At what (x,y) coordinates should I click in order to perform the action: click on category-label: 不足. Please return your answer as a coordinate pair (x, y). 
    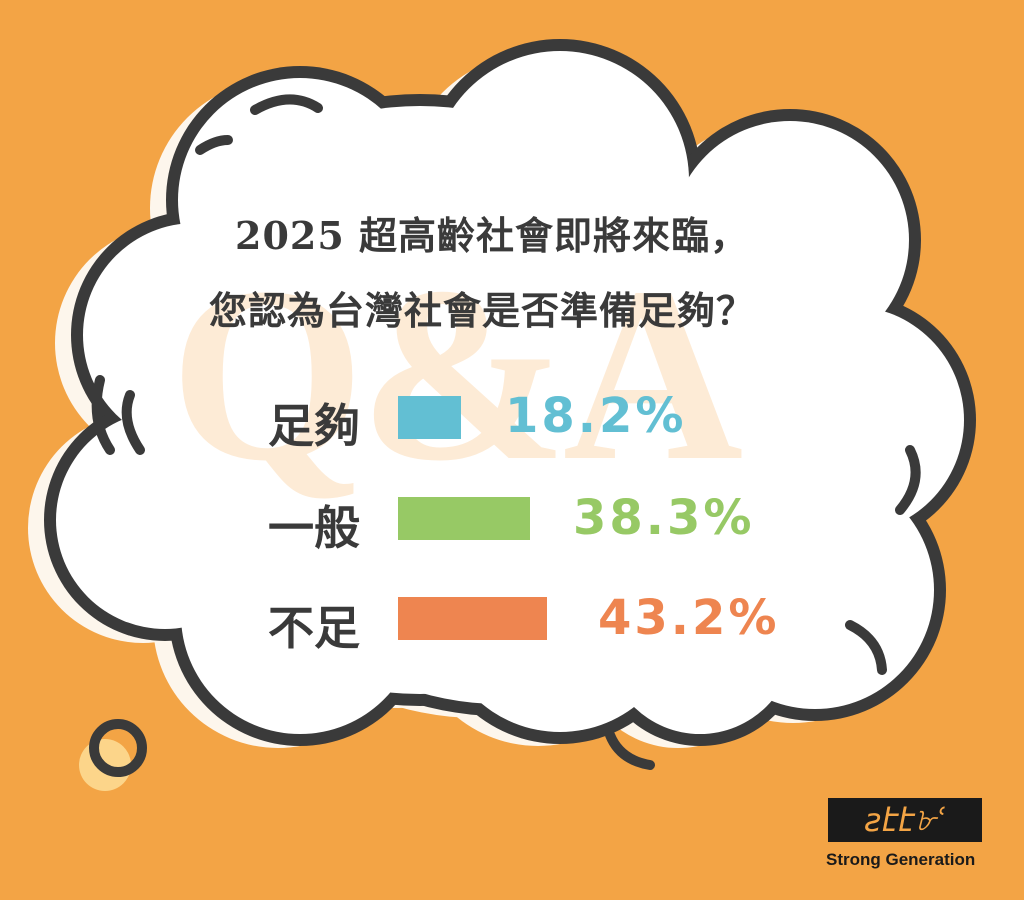
    Looking at the image, I should click on (314, 628).